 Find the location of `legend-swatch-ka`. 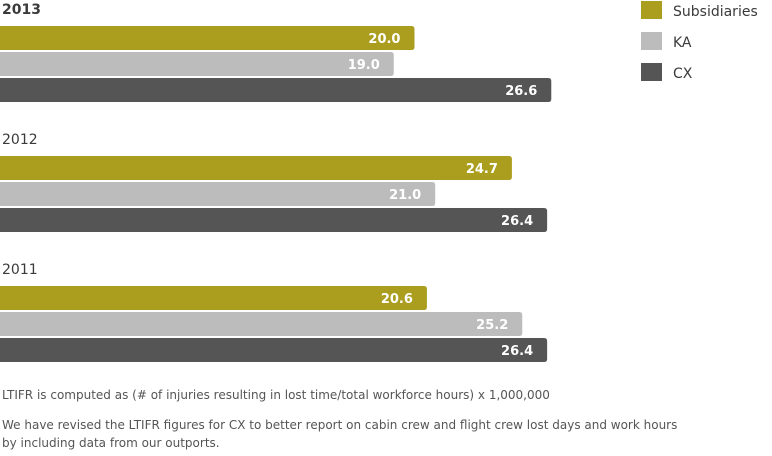

legend-swatch-ka is located at coordinates (651, 41).